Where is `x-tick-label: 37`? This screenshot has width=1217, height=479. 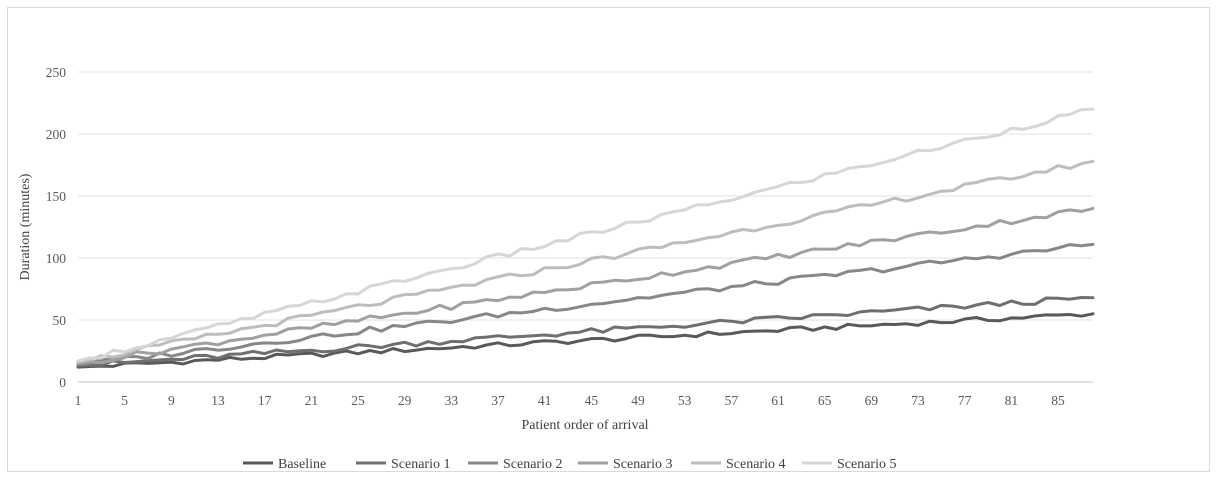 x-tick-label: 37 is located at coordinates (498, 400).